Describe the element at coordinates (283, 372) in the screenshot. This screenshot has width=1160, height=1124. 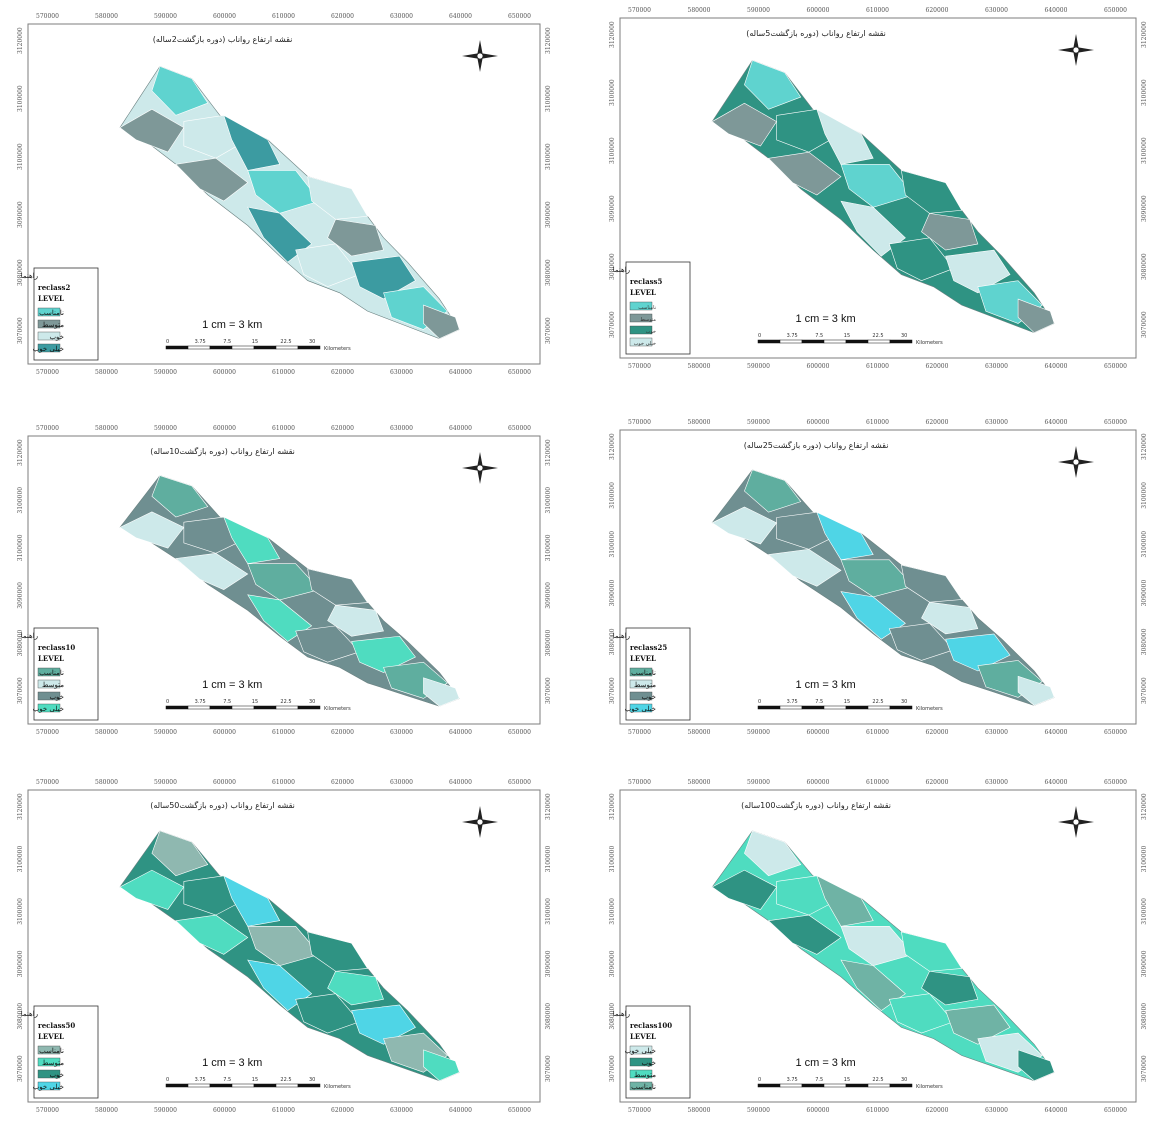
I see `x-tick-label-bottom: 610000` at that location.